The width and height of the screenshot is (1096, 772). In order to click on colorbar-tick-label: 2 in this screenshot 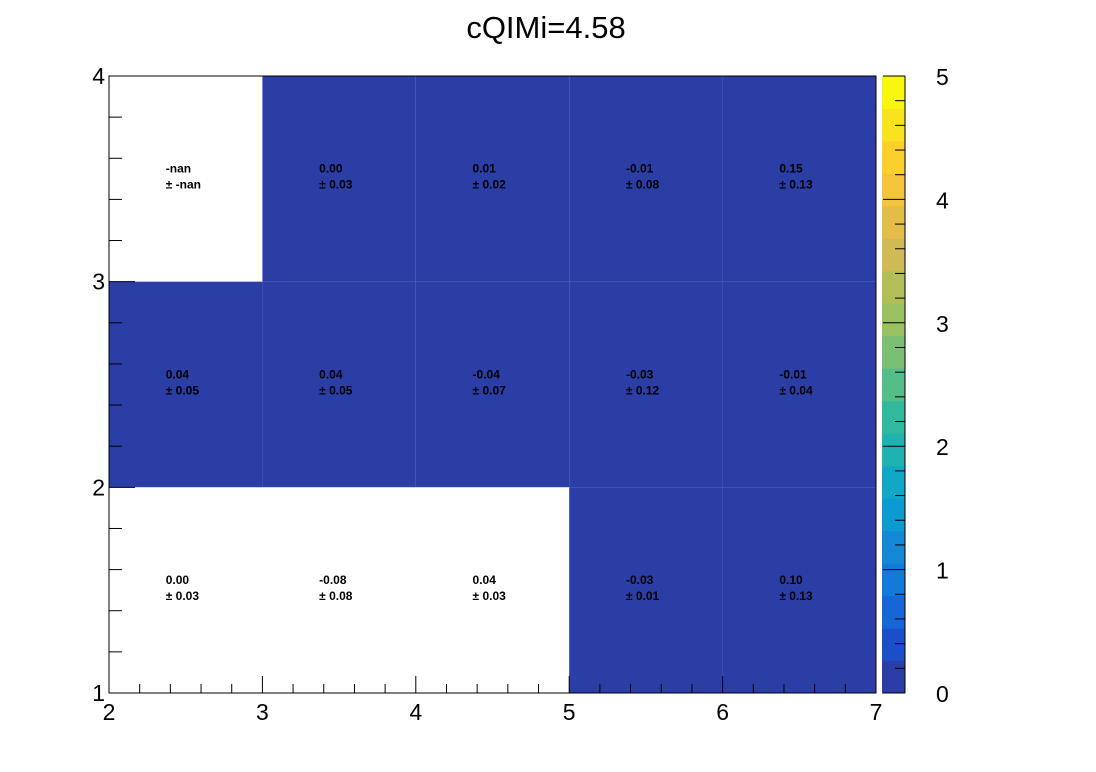, I will do `click(942, 447)`.